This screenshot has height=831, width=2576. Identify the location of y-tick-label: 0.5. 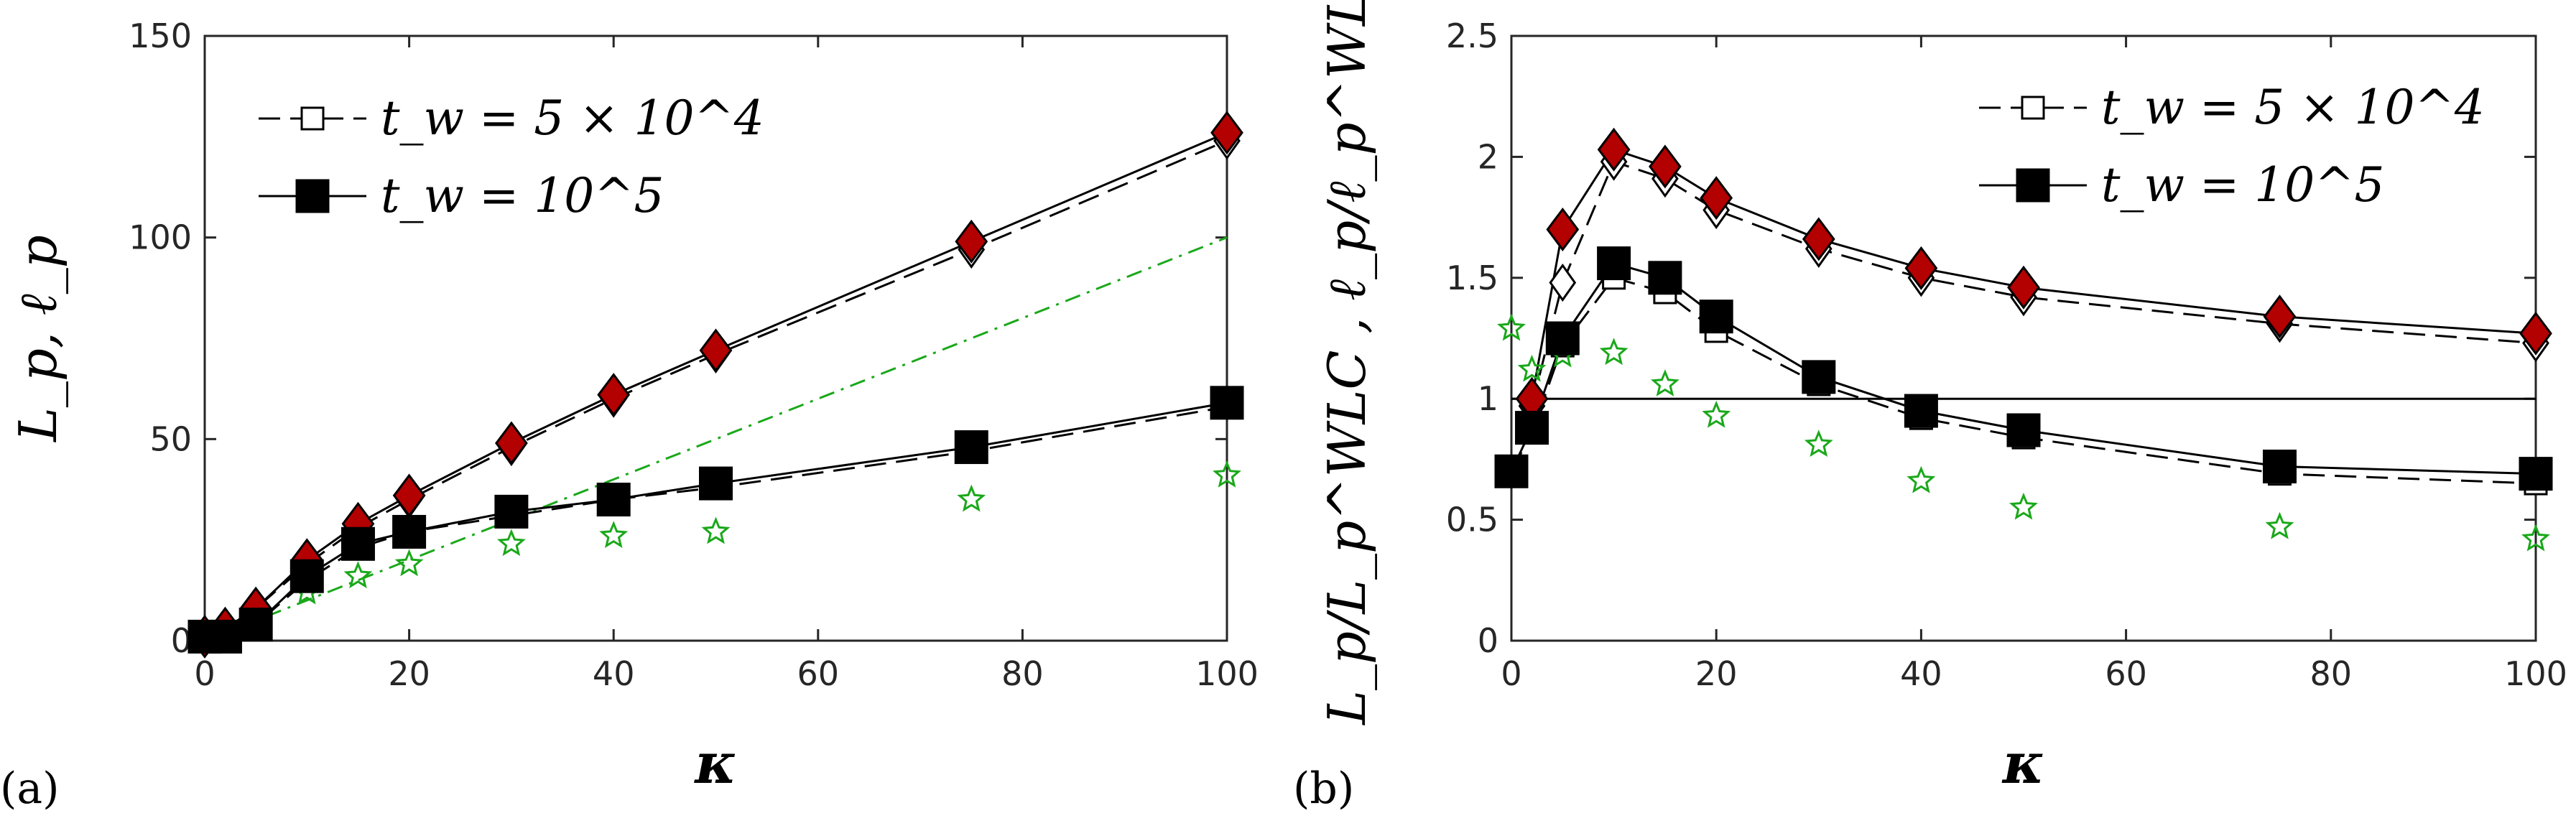
(1472, 520).